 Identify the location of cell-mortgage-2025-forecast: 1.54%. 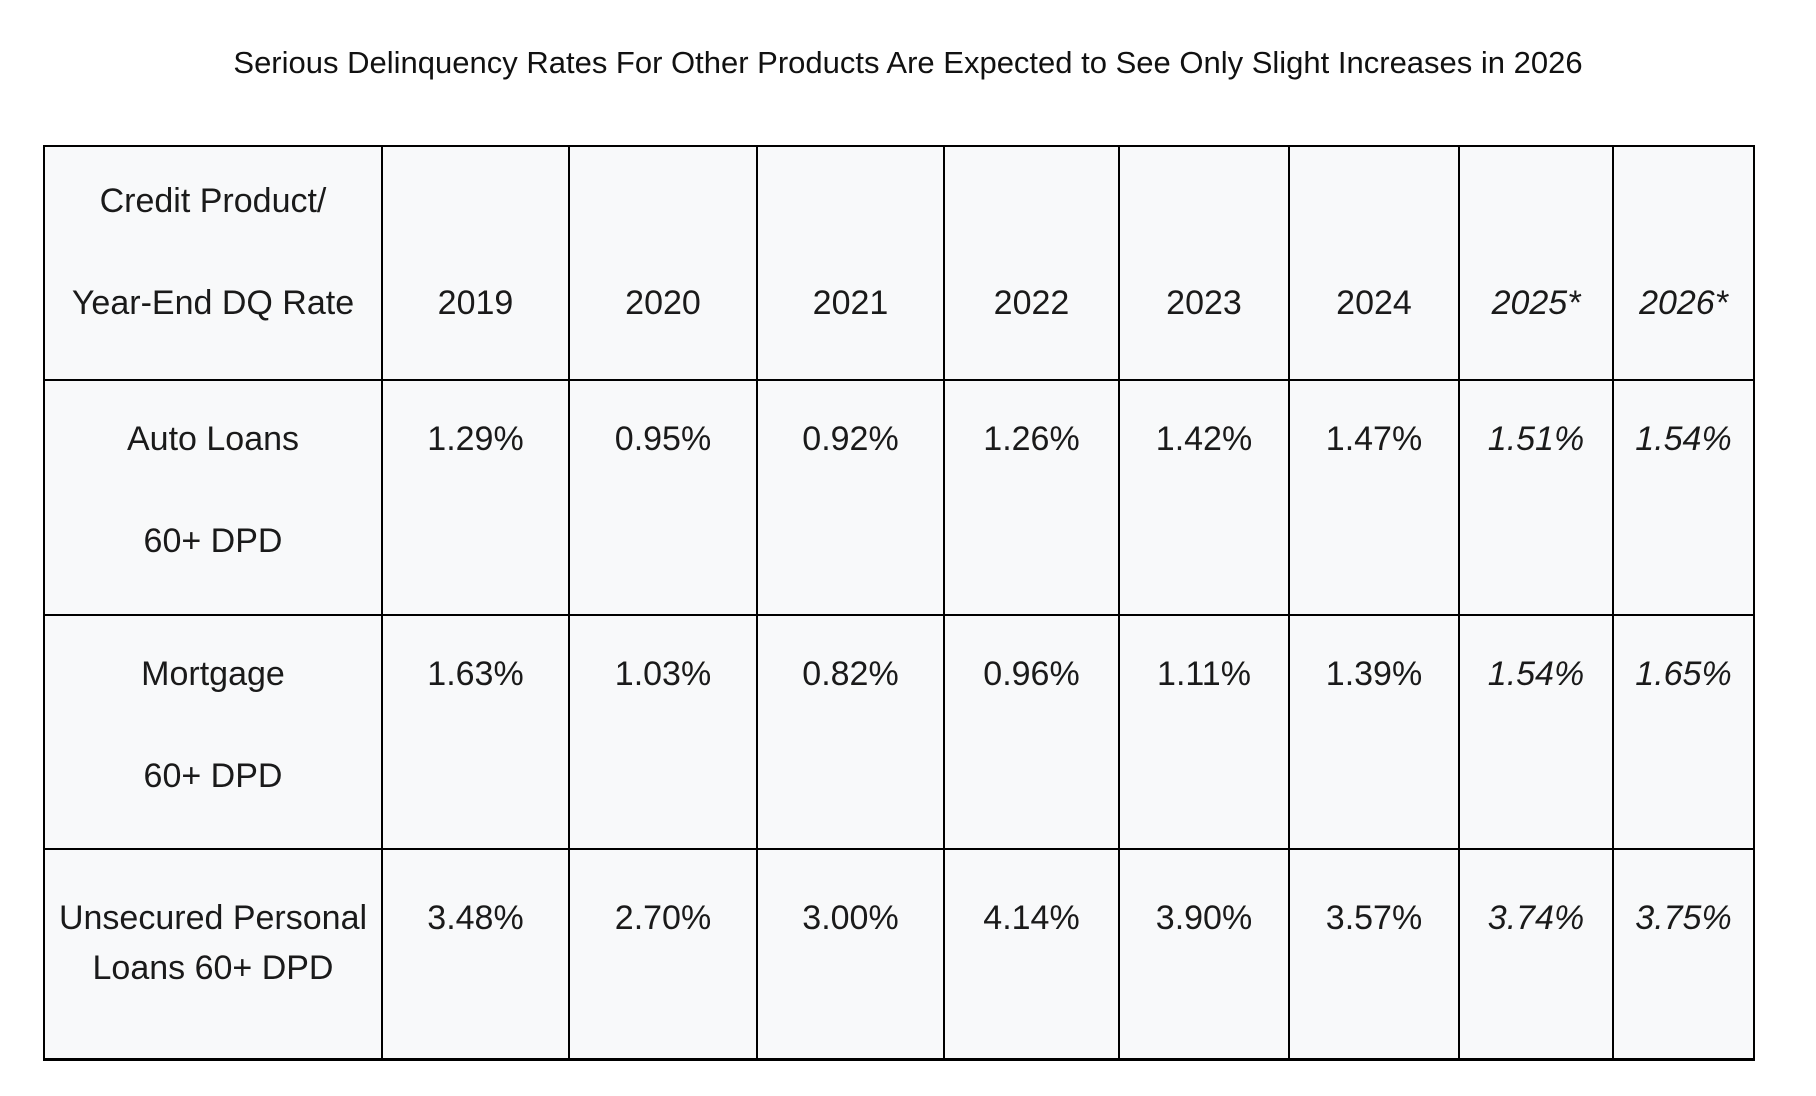
(1536, 732).